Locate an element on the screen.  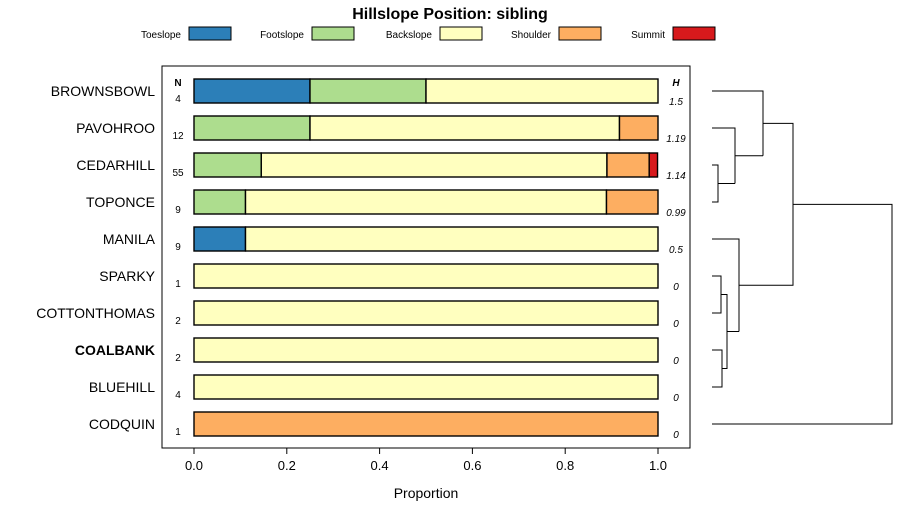
h-value: 0.99 is located at coordinates (676, 213).